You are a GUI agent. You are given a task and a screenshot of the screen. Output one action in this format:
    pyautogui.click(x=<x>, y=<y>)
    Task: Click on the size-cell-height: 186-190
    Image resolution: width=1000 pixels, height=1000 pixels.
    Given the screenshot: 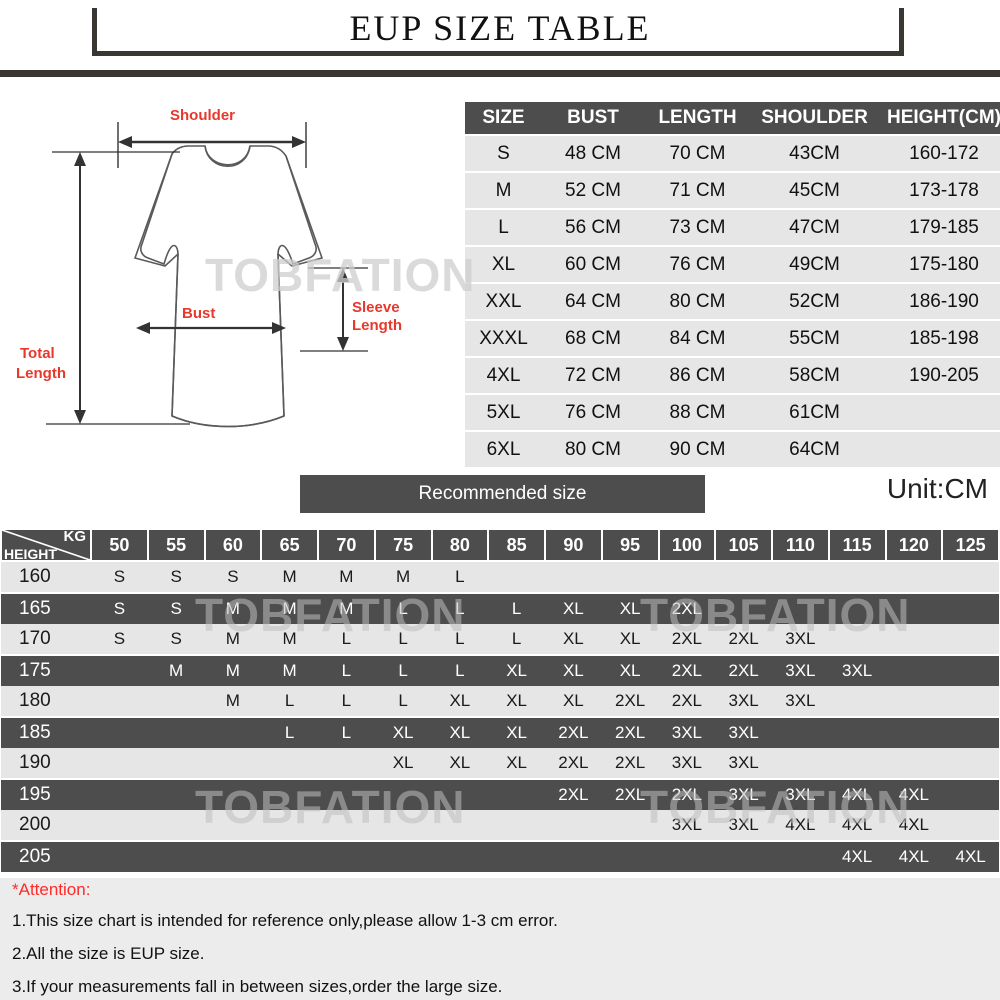 What is the action you would take?
    pyautogui.click(x=939, y=301)
    